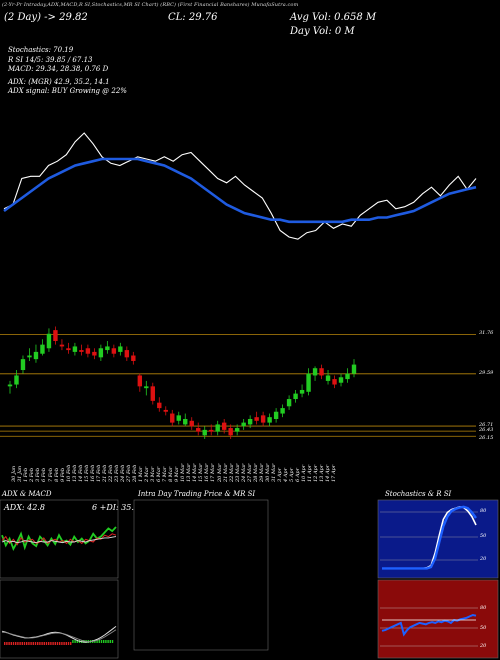  What do you see at coordinates (113, 507) in the screenshot?
I see `di-value-label: 6 +DI: 35.` at bounding box center [113, 507].